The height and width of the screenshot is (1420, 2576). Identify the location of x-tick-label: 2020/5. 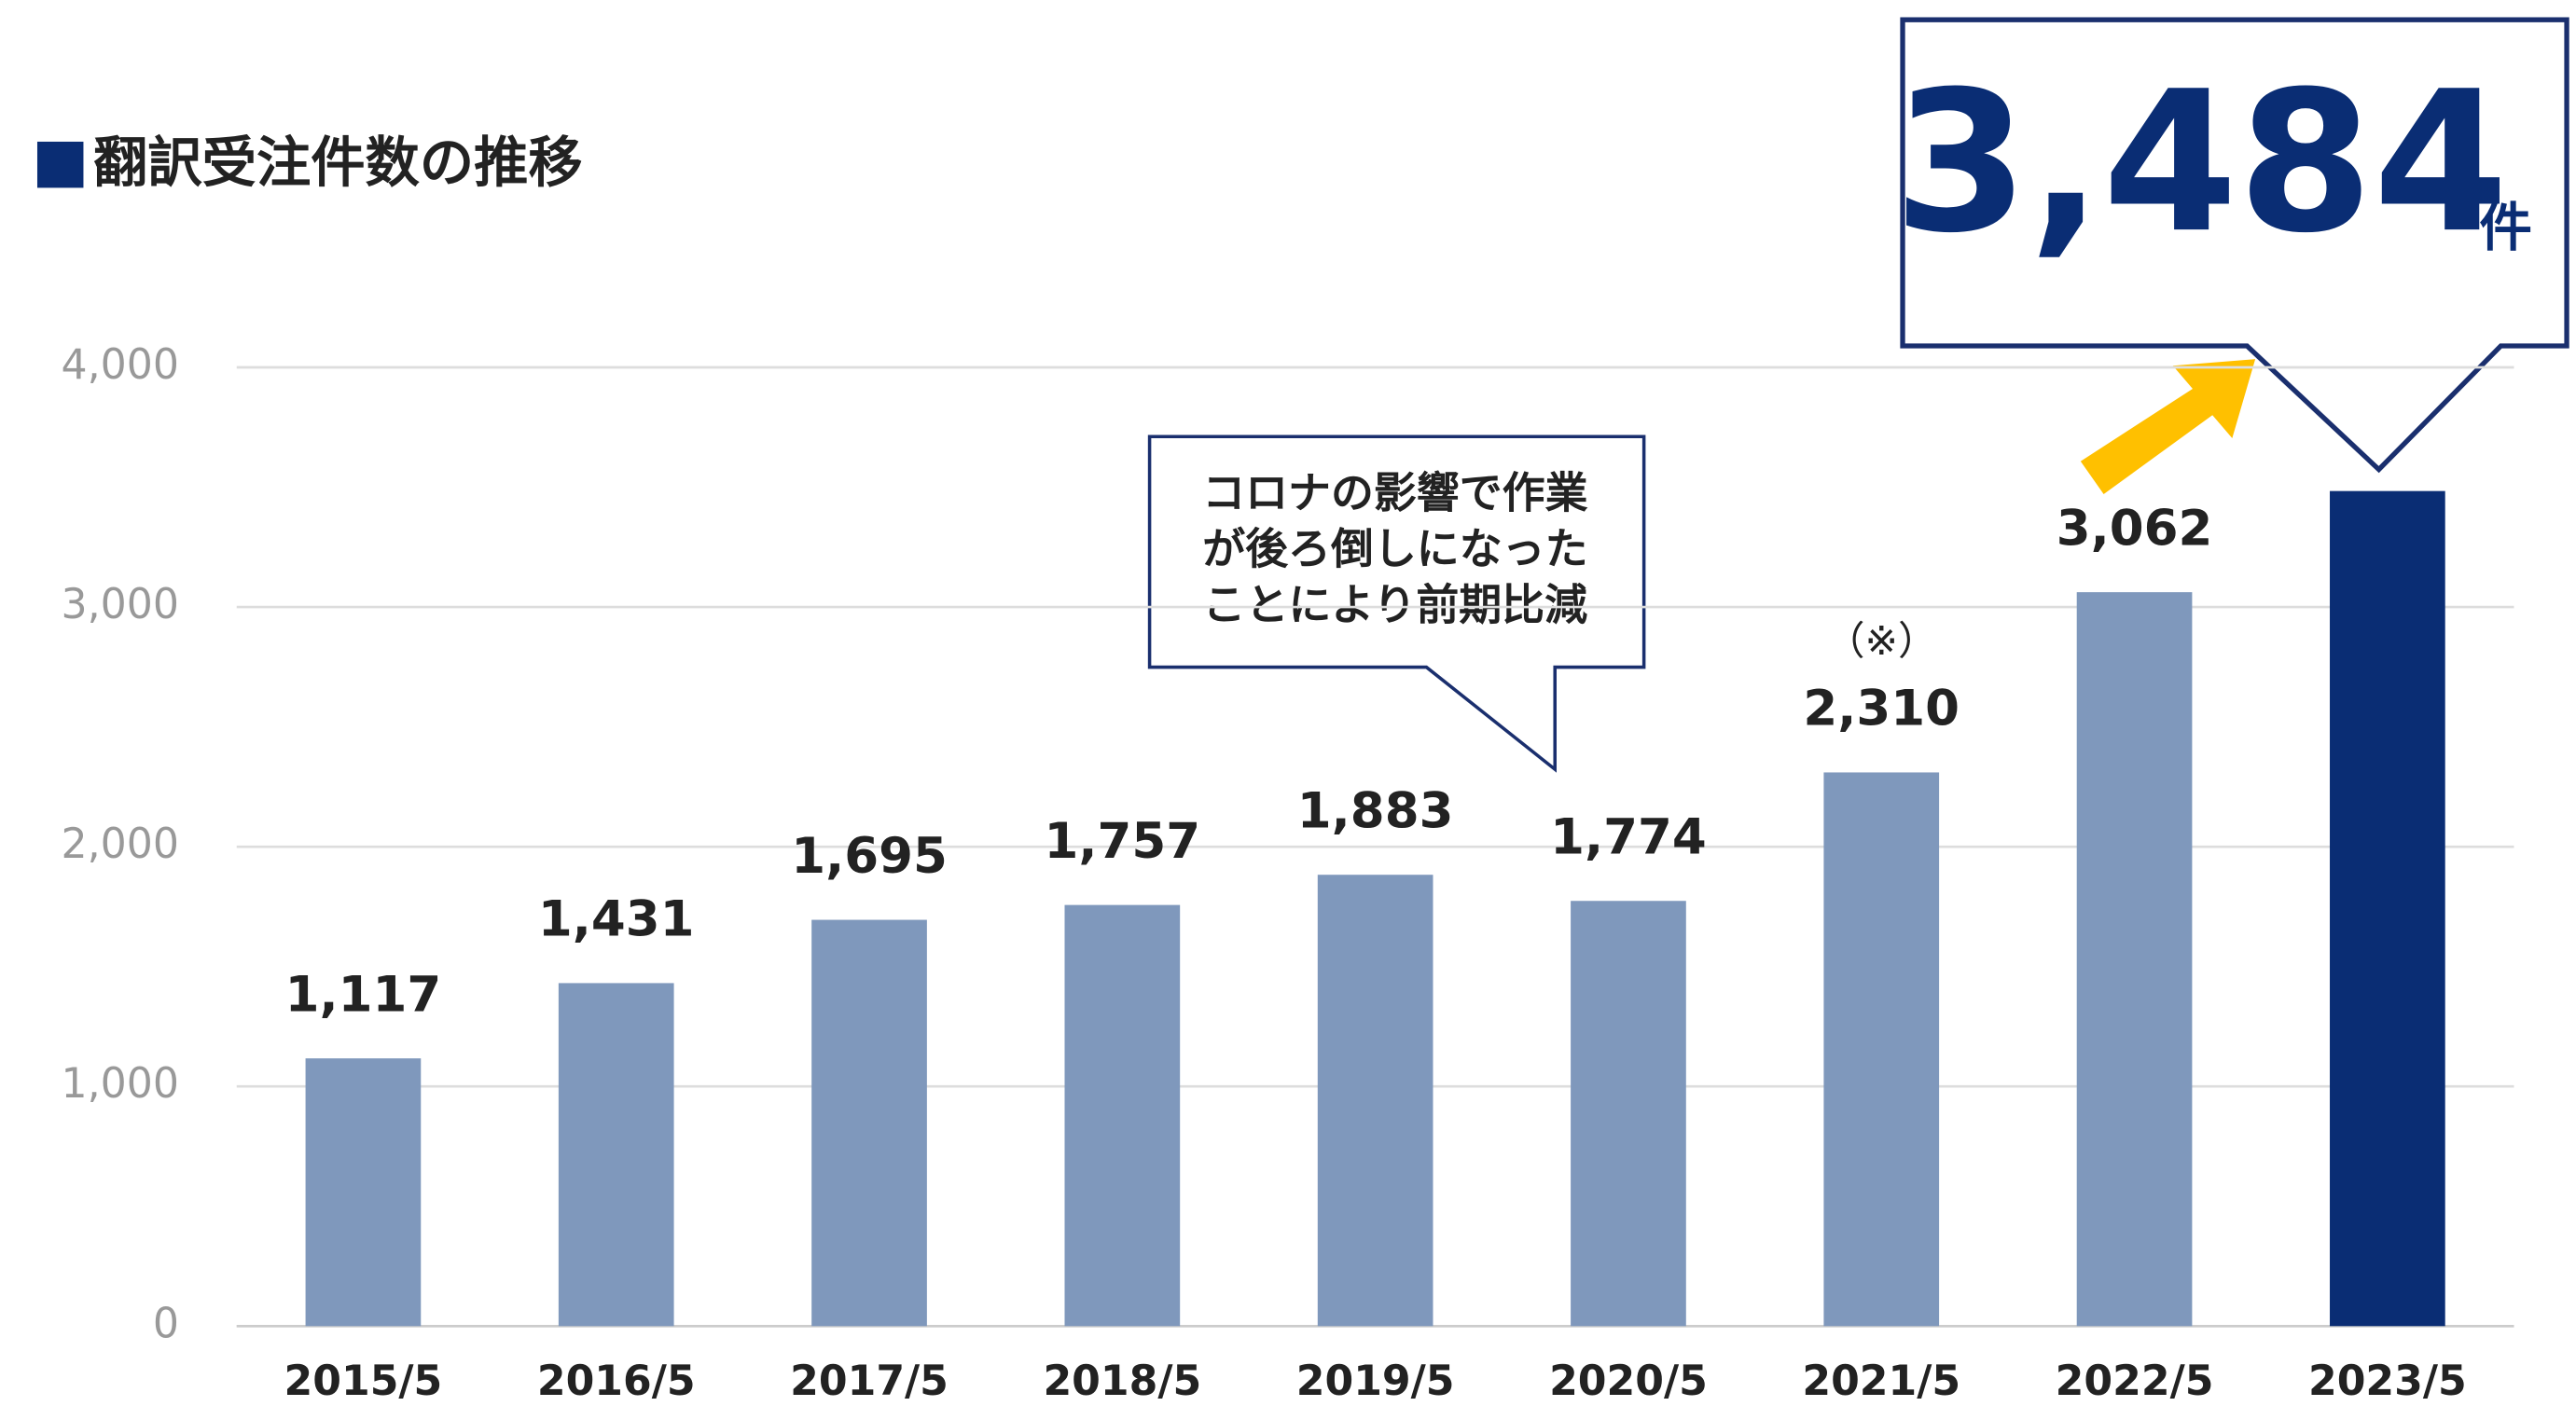
(1628, 1381).